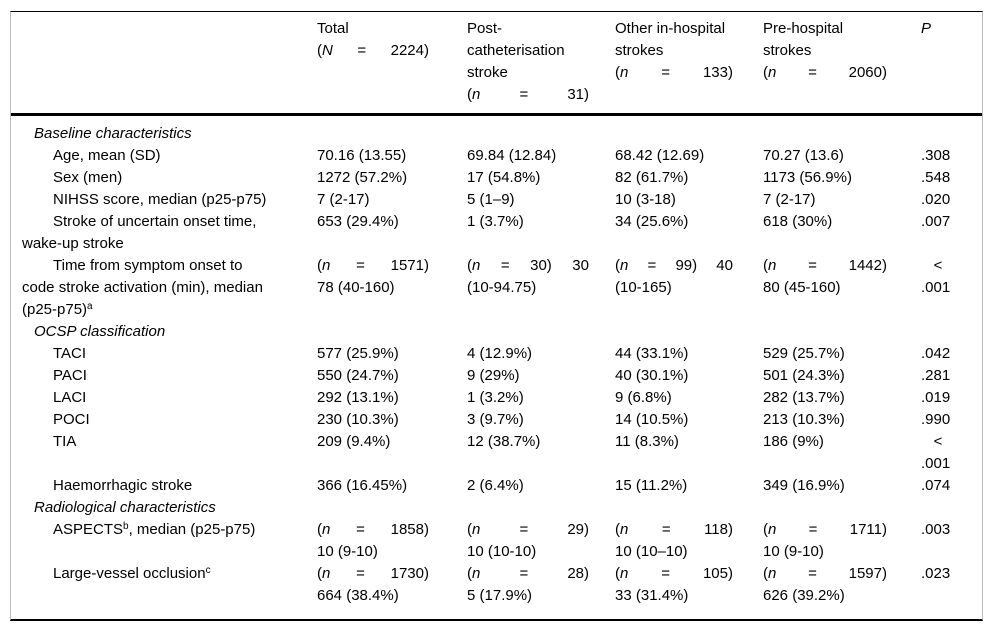 The image size is (992, 627). Describe the element at coordinates (541, 200) in the screenshot. I see `value-cell: 5 (1–9)` at that location.